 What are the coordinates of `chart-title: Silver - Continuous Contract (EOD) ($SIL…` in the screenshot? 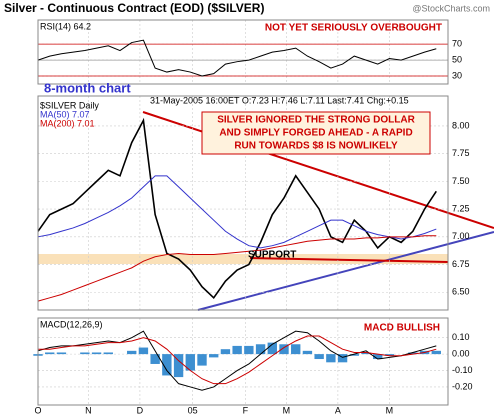 It's located at (134, 8).